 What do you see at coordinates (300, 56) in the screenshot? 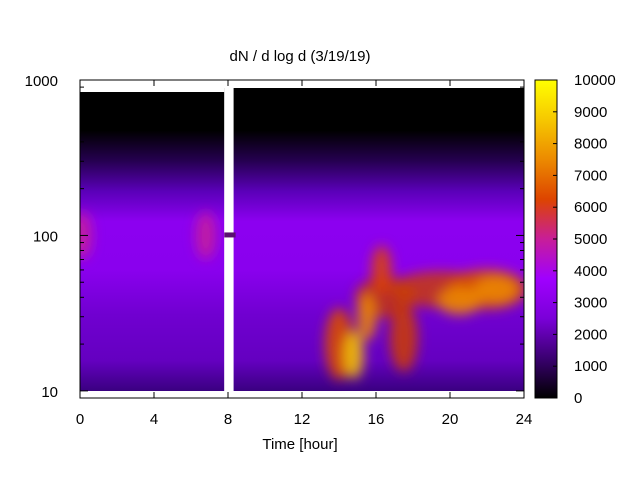
I see `chart-title: dN / d log d (3/19/19)` at bounding box center [300, 56].